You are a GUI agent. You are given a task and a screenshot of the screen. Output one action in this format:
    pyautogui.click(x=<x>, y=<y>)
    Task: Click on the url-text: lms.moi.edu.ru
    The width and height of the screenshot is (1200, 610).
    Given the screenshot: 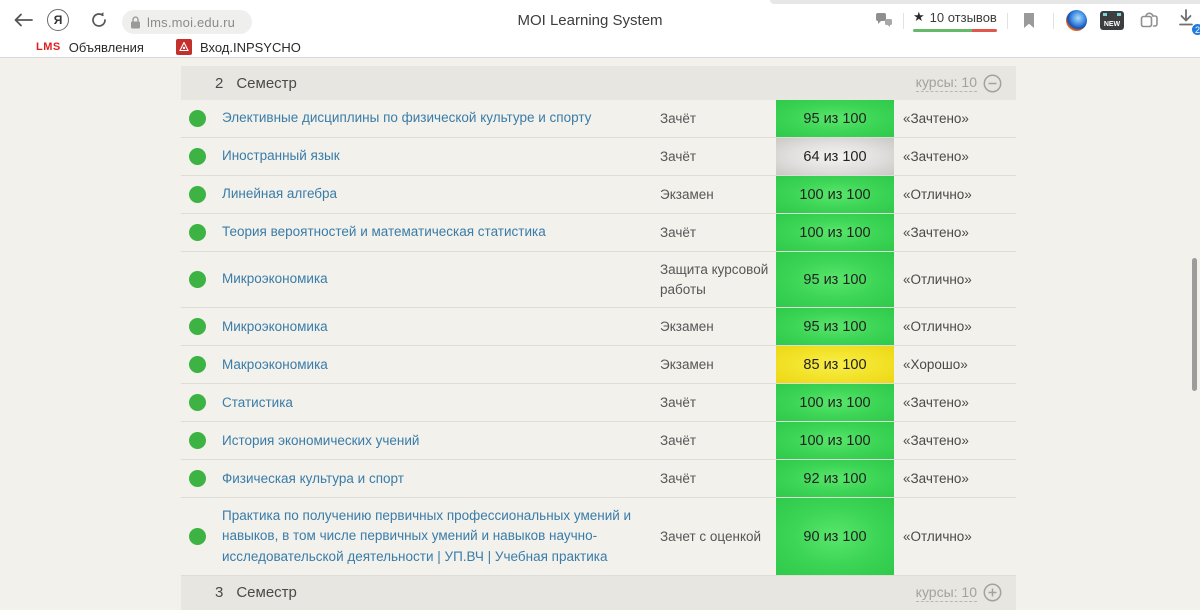 What is the action you would take?
    pyautogui.click(x=191, y=22)
    